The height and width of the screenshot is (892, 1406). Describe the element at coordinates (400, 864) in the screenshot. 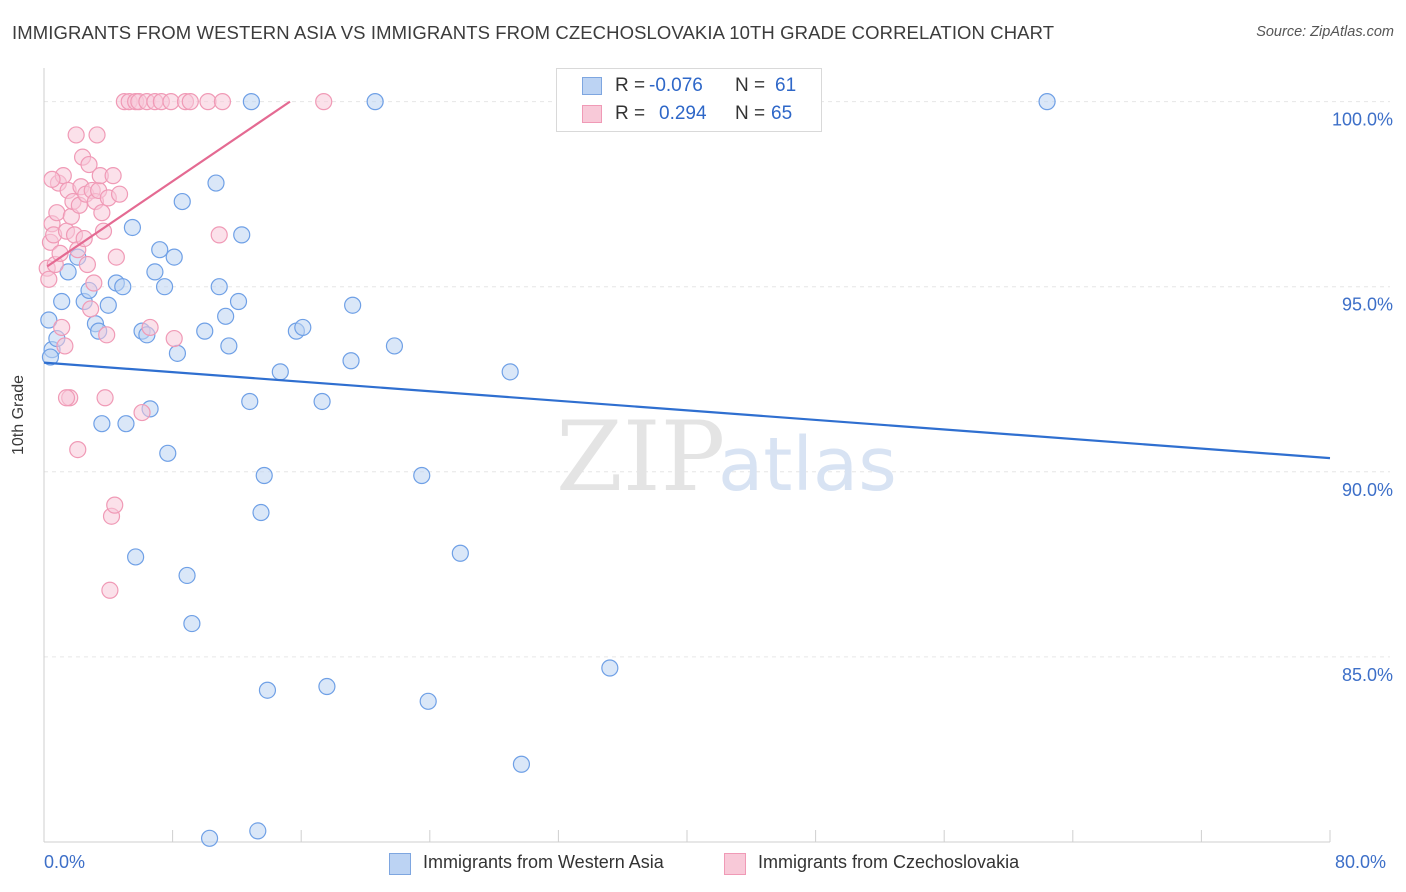

I see `legend-swatch-blue` at that location.